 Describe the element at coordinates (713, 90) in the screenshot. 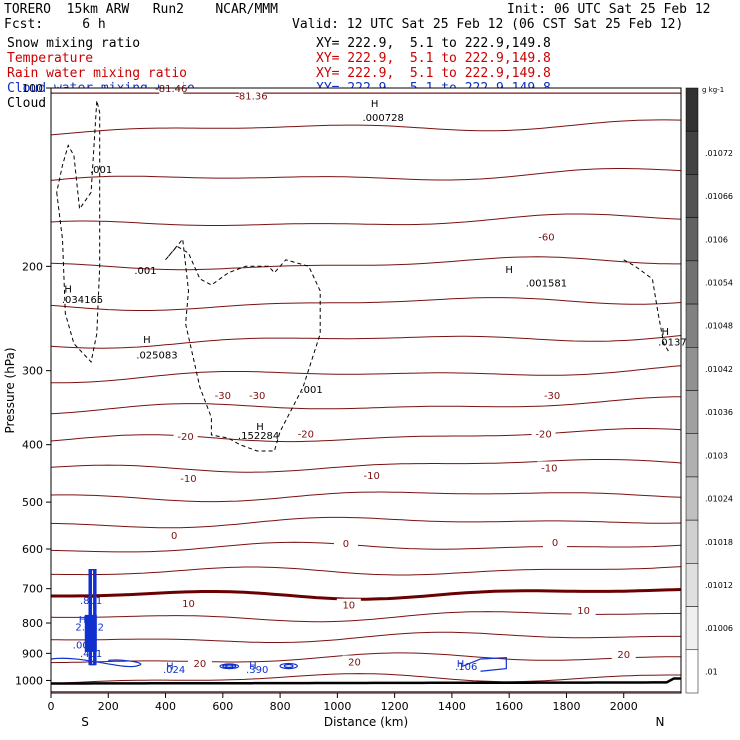

I see `colorbar-unit: g kg-1` at that location.